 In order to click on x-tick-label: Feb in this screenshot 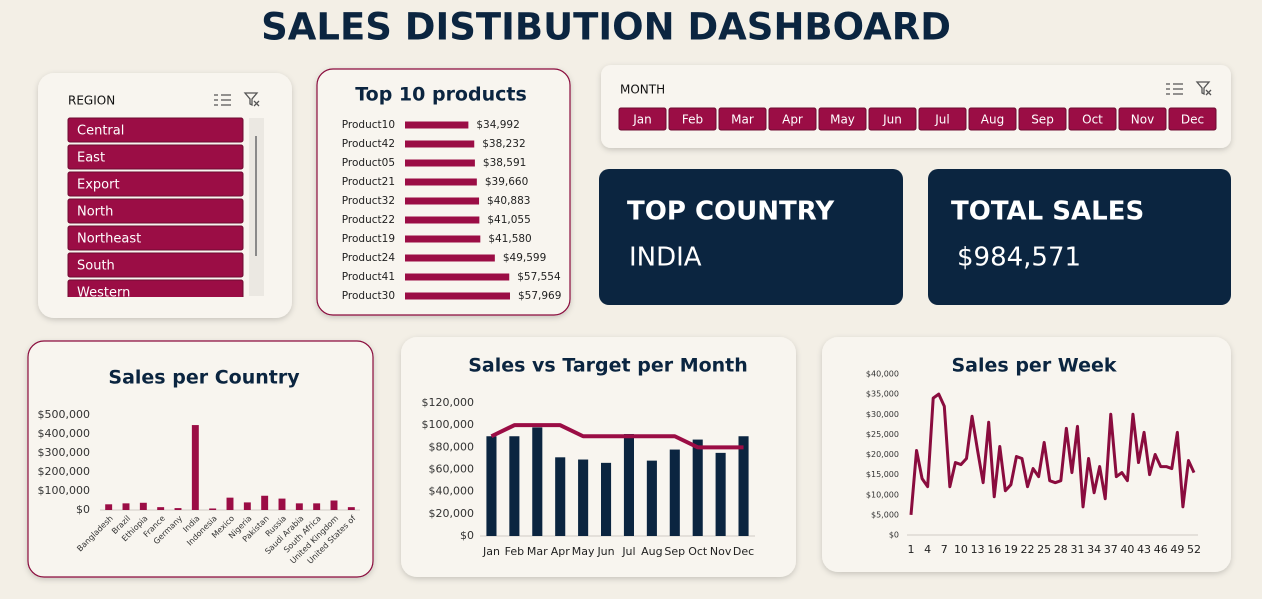, I will do `click(514, 551)`.